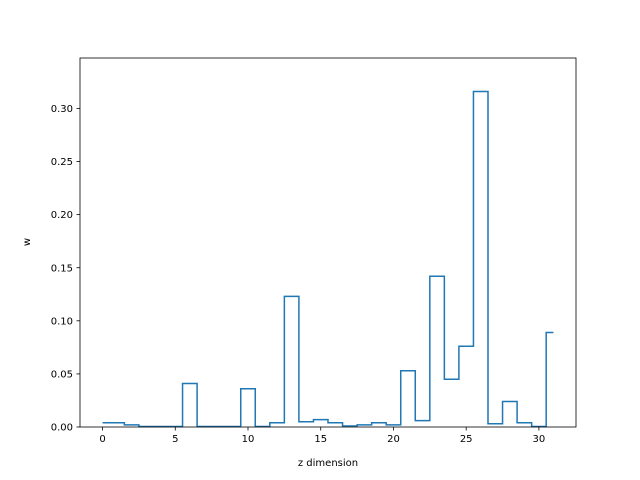  Describe the element at coordinates (320, 439) in the screenshot. I see `x-tick-label-15: 15` at that location.